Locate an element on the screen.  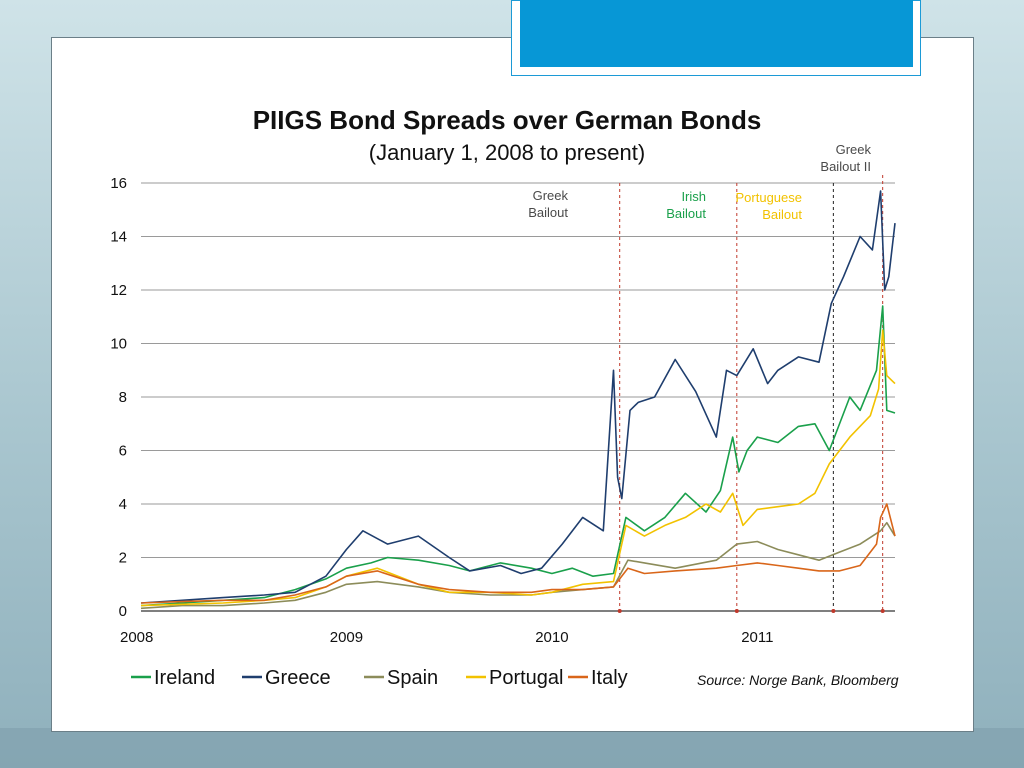
chart-subtitle-text: (January 1, 2008 to present) is located at coordinates (507, 152).